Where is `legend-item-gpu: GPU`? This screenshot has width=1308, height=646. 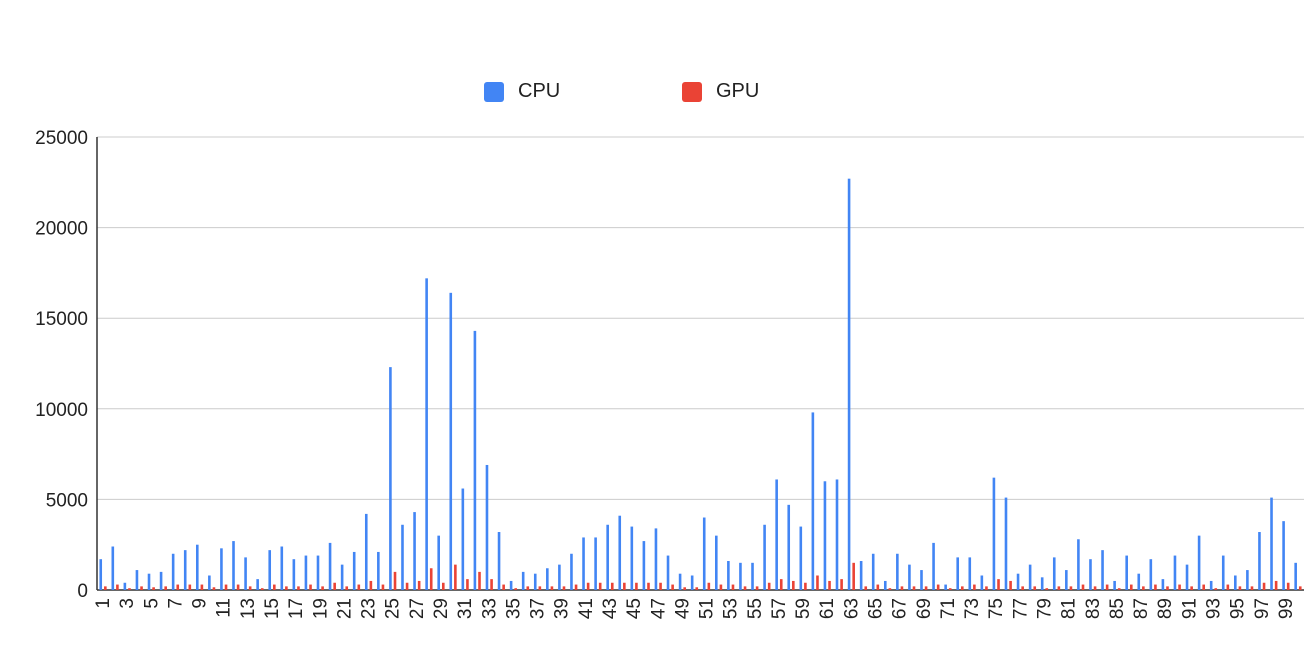 legend-item-gpu: GPU is located at coordinates (720, 91).